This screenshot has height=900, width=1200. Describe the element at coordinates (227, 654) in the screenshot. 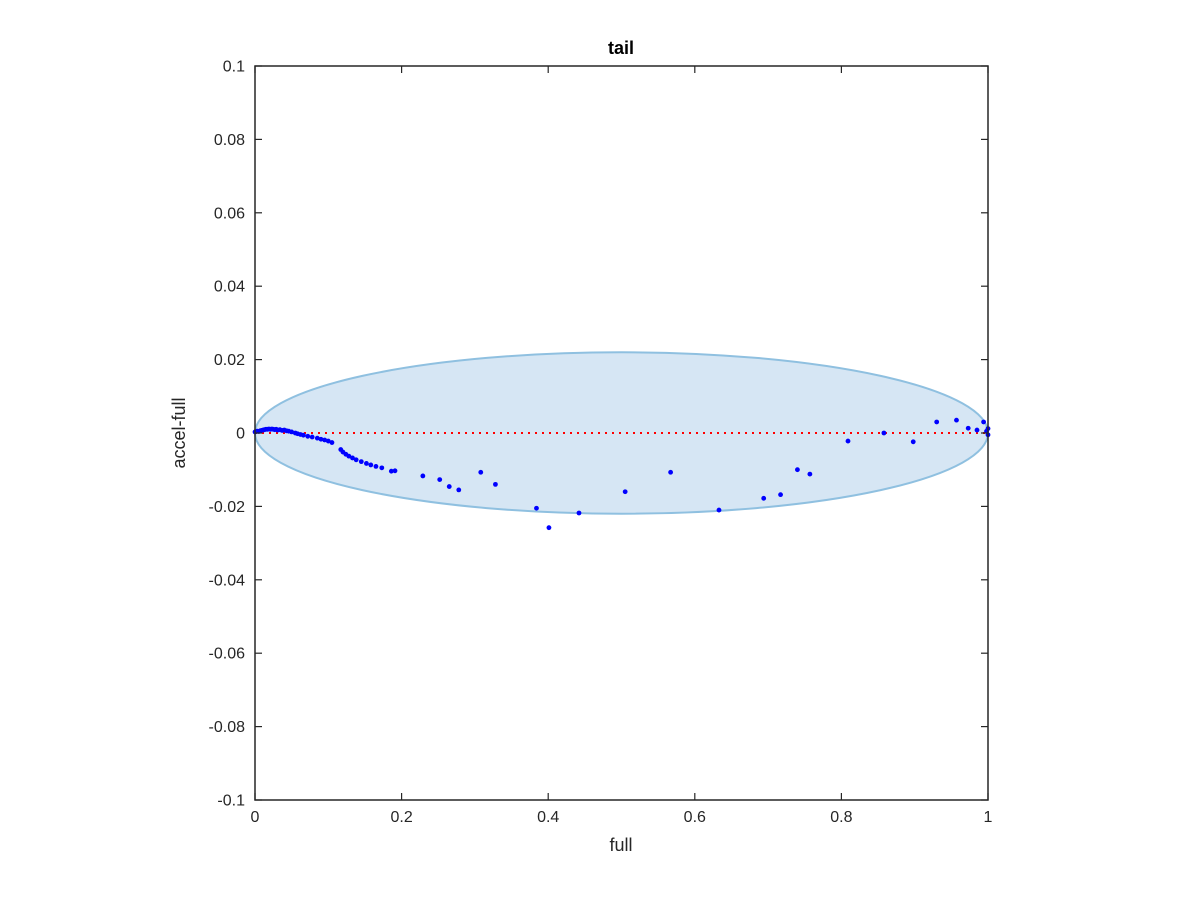

I see `y-tick-label: -0.06` at that location.